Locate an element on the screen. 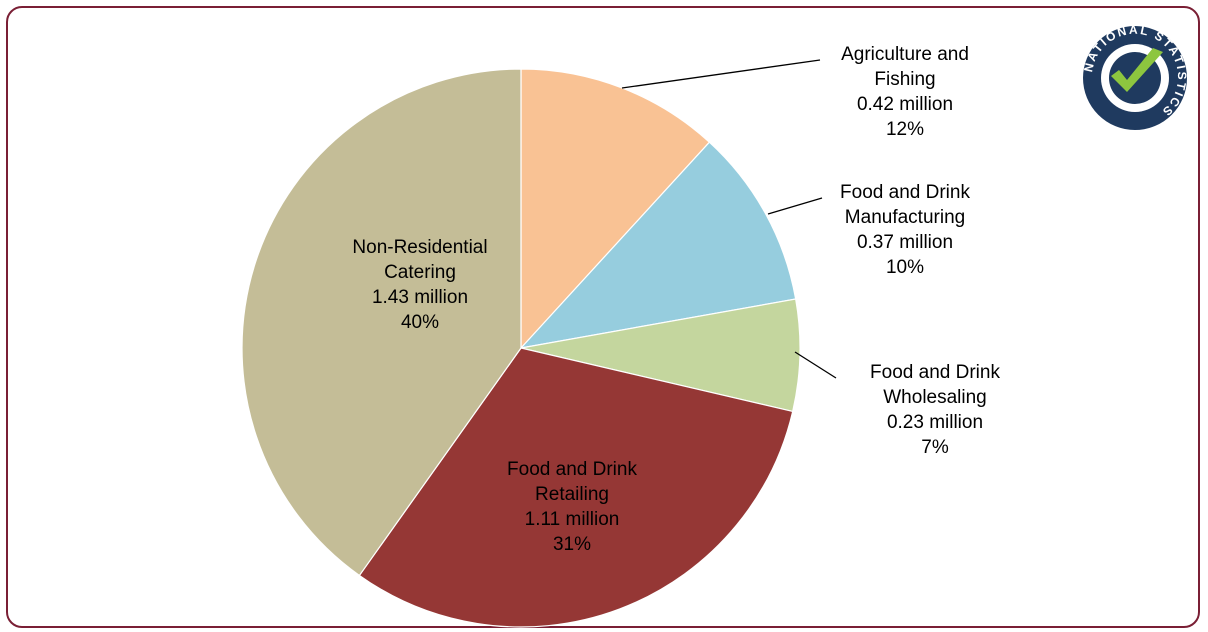  slice-label-line: 0.37 million is located at coordinates (905, 242).